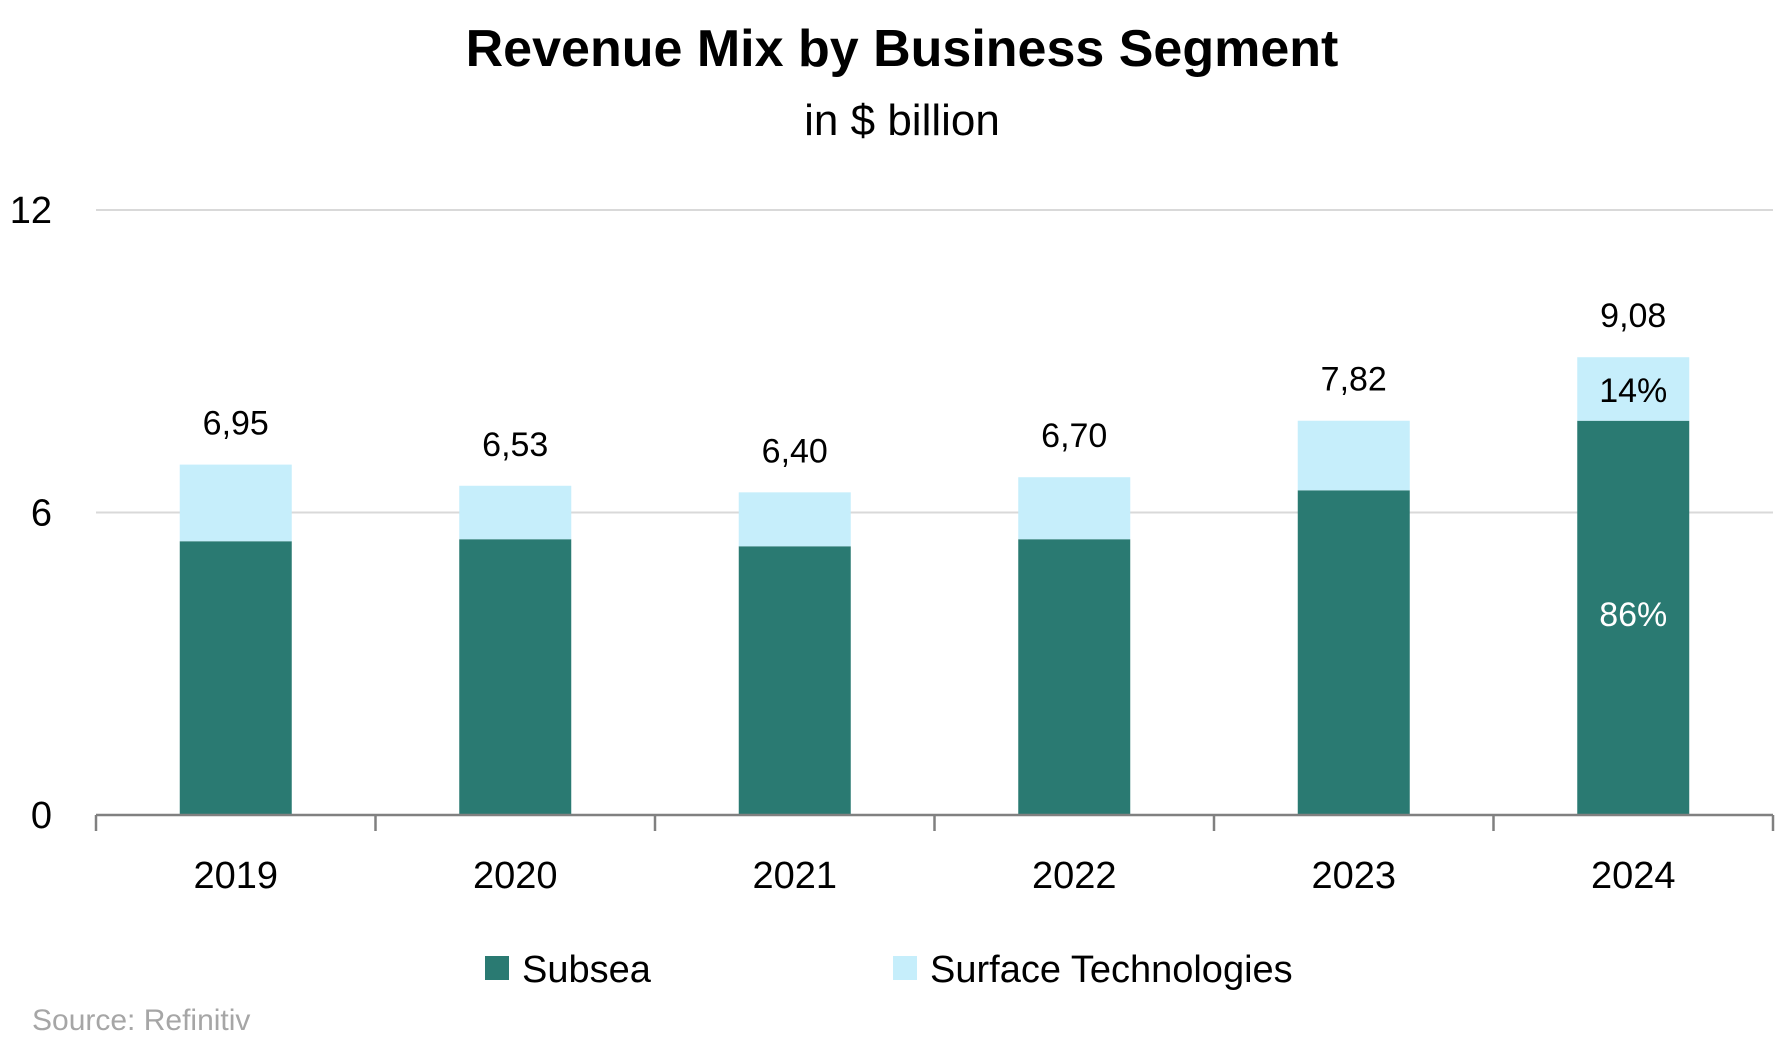 The image size is (1785, 1056). I want to click on x-tick-label: 2023, so click(1353, 876).